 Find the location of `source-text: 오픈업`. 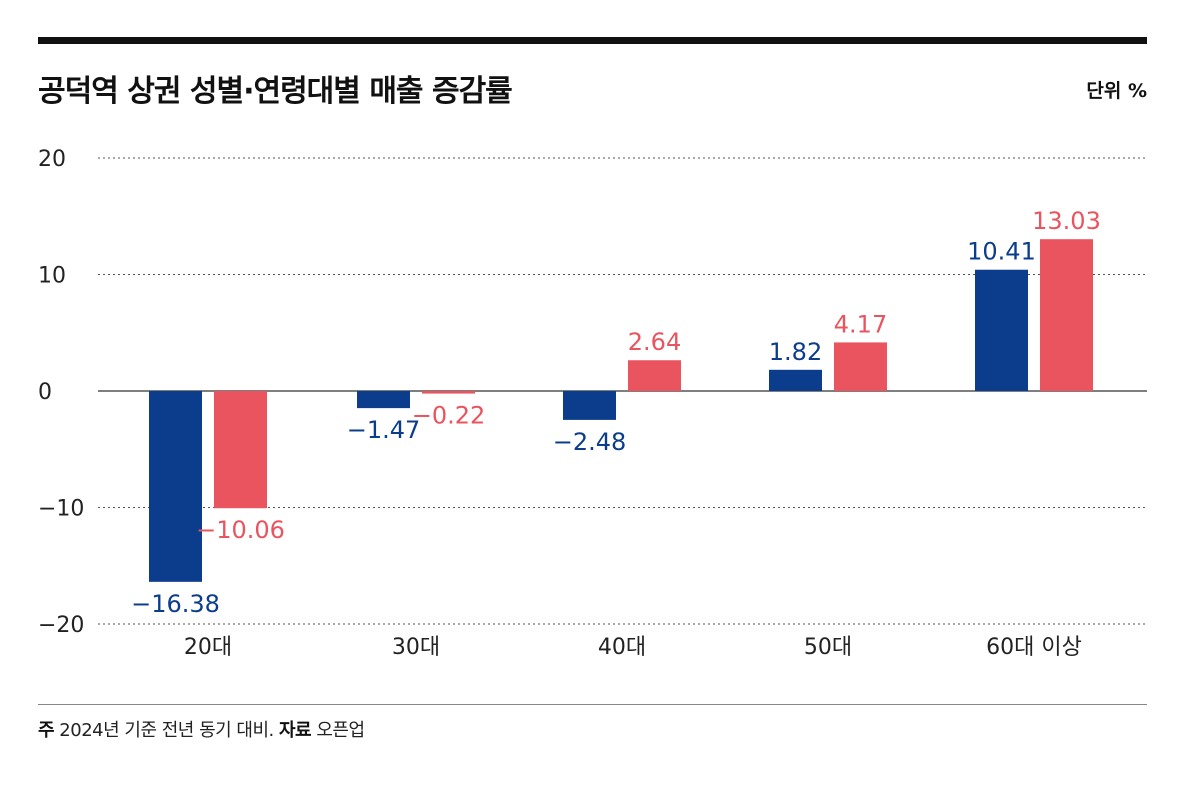

source-text: 오픈업 is located at coordinates (340, 730).